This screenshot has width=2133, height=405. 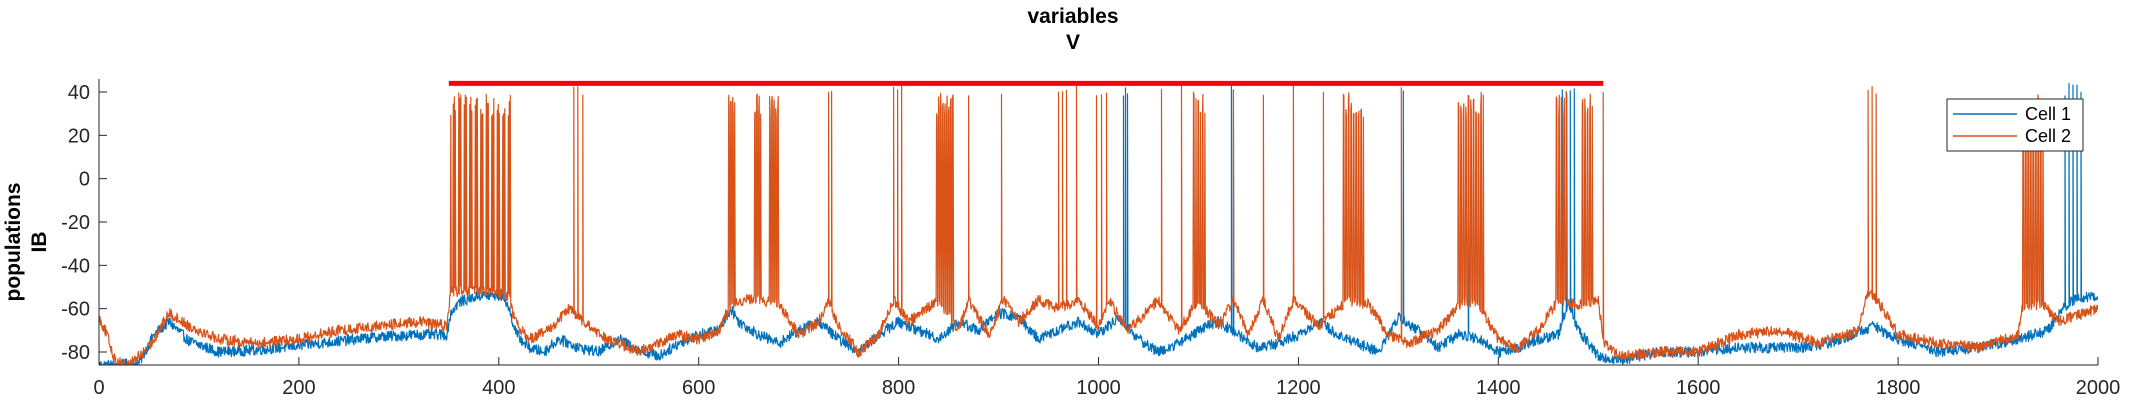 I want to click on x-tick-label: 2000, so click(x=2098, y=388).